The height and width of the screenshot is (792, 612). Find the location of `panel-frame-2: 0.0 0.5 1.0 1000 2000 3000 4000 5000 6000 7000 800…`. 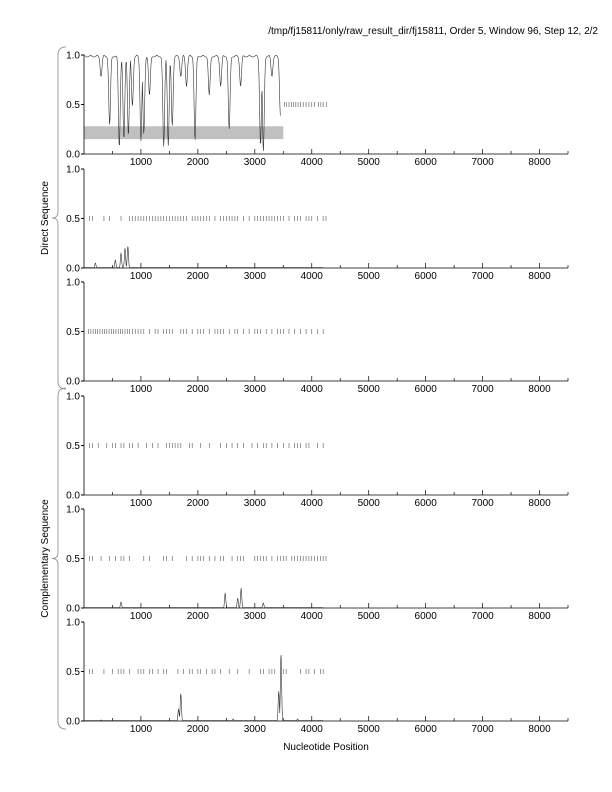

panel-frame-2: 0.0 0.5 1.0 1000 2000 3000 4000 5000 6000 7000 800… is located at coordinates (317, 223).